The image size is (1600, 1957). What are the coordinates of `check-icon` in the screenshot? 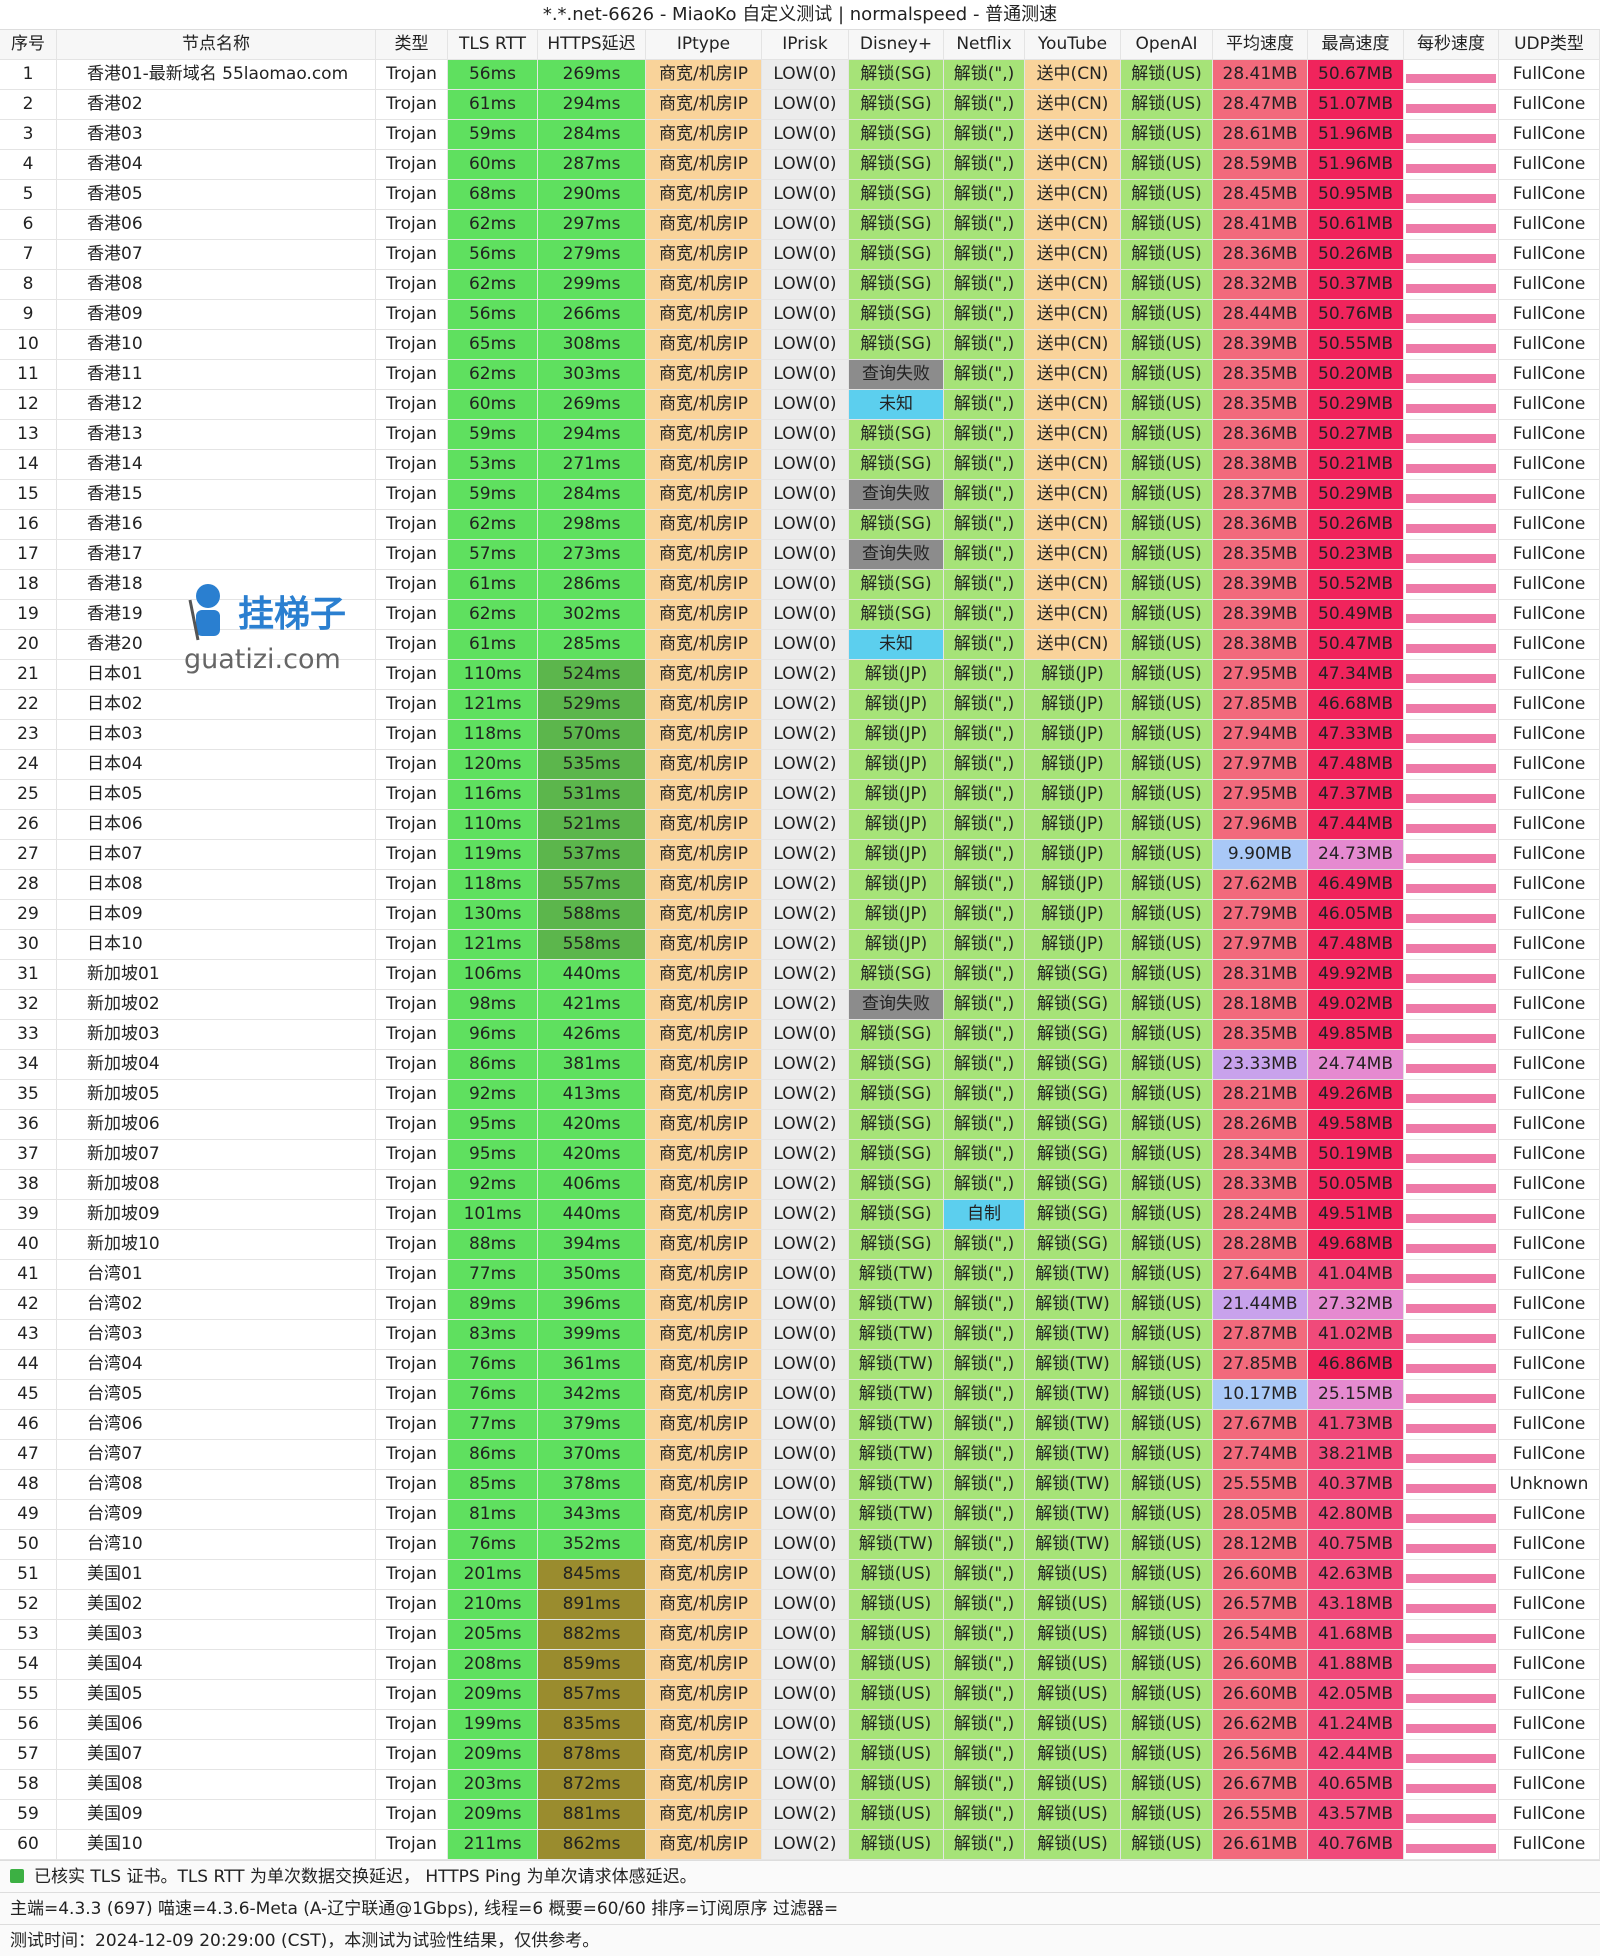 It's located at (17, 1876).